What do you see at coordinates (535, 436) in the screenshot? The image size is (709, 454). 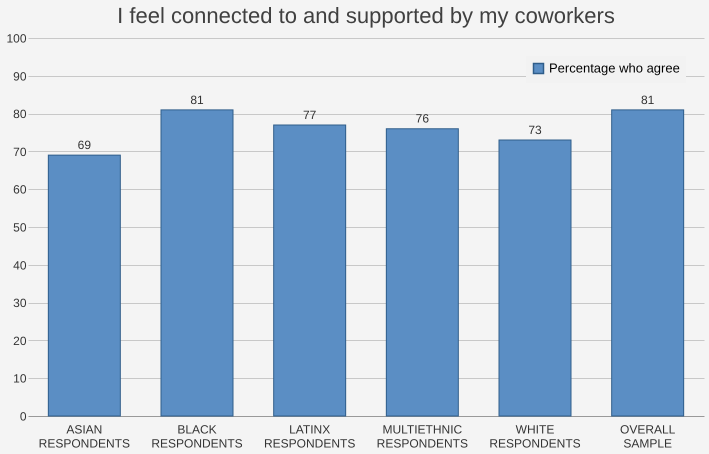 I see `x-tick-label: WHITE RESPONDENTS` at bounding box center [535, 436].